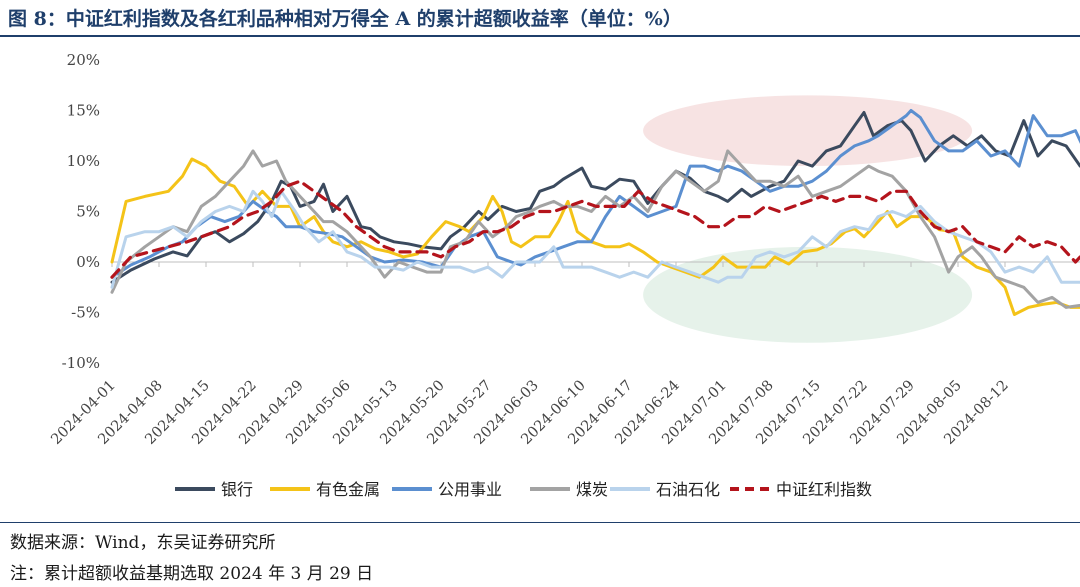  I want to click on y-tick-label: 15%, so click(83, 111).